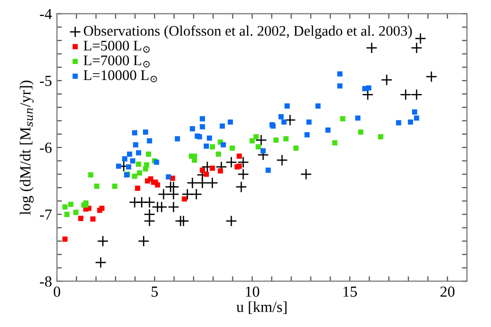  I want to click on x-axis-title: u [km/s], so click(261, 307).